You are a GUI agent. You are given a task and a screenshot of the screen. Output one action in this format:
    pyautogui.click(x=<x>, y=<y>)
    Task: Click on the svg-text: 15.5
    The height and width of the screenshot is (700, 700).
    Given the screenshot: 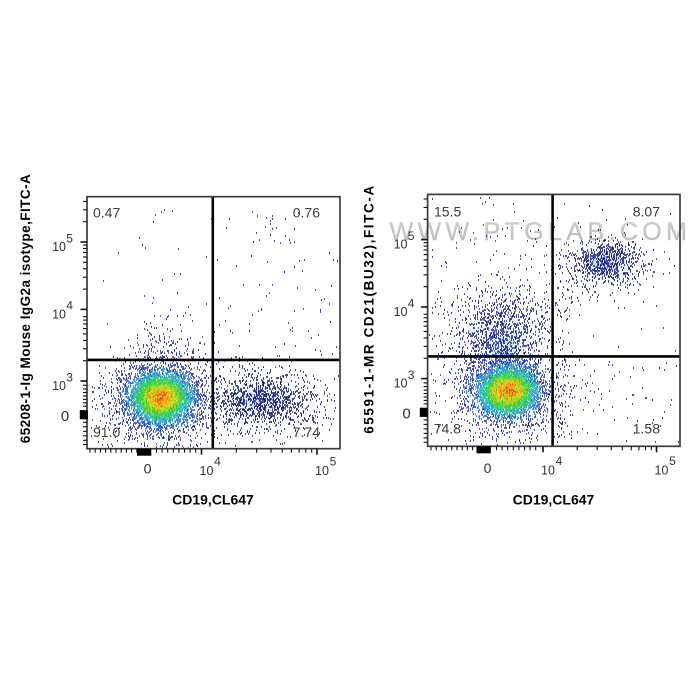 What is the action you would take?
    pyautogui.click(x=447, y=211)
    